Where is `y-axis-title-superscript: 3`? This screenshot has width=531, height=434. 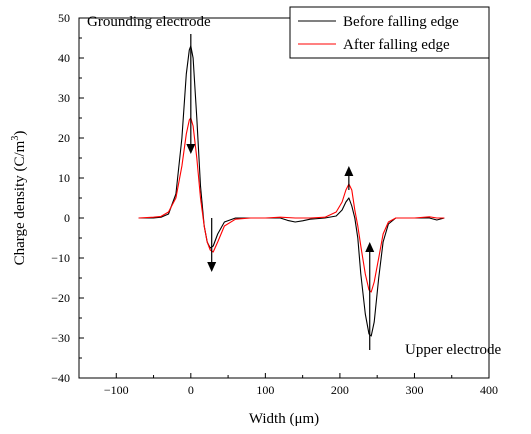
y-axis-title-superscript: 3 is located at coordinates (15, 138).